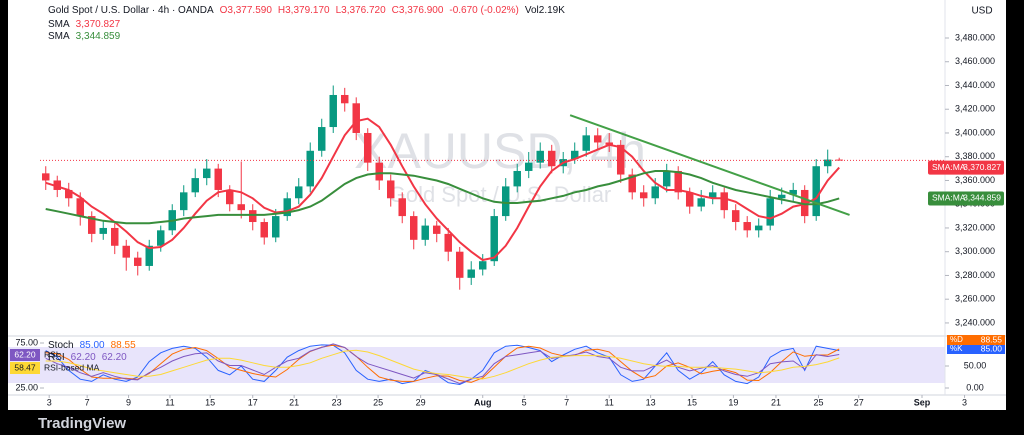 The width and height of the screenshot is (1024, 435). I want to click on y-tick-label: 3,440.000, so click(975, 85).